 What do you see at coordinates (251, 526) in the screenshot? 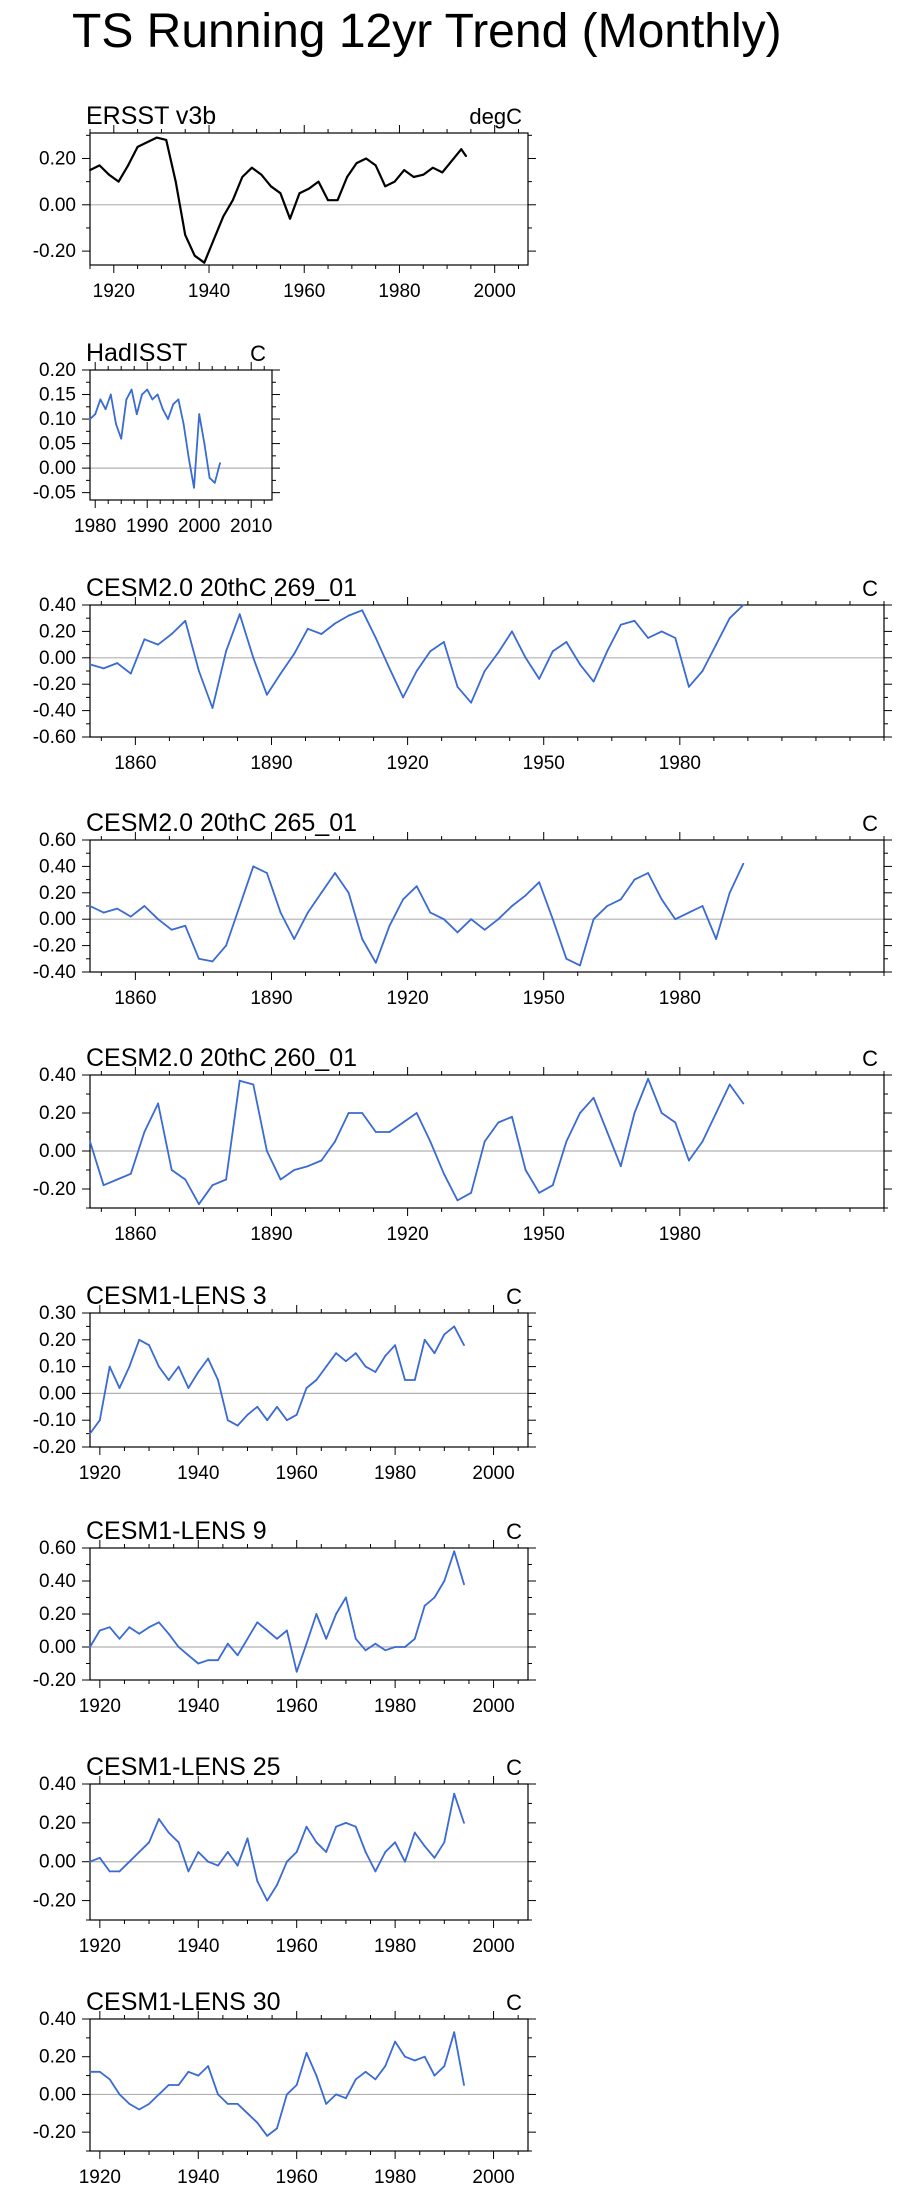
I see `x-tick-label: 2010` at bounding box center [251, 526].